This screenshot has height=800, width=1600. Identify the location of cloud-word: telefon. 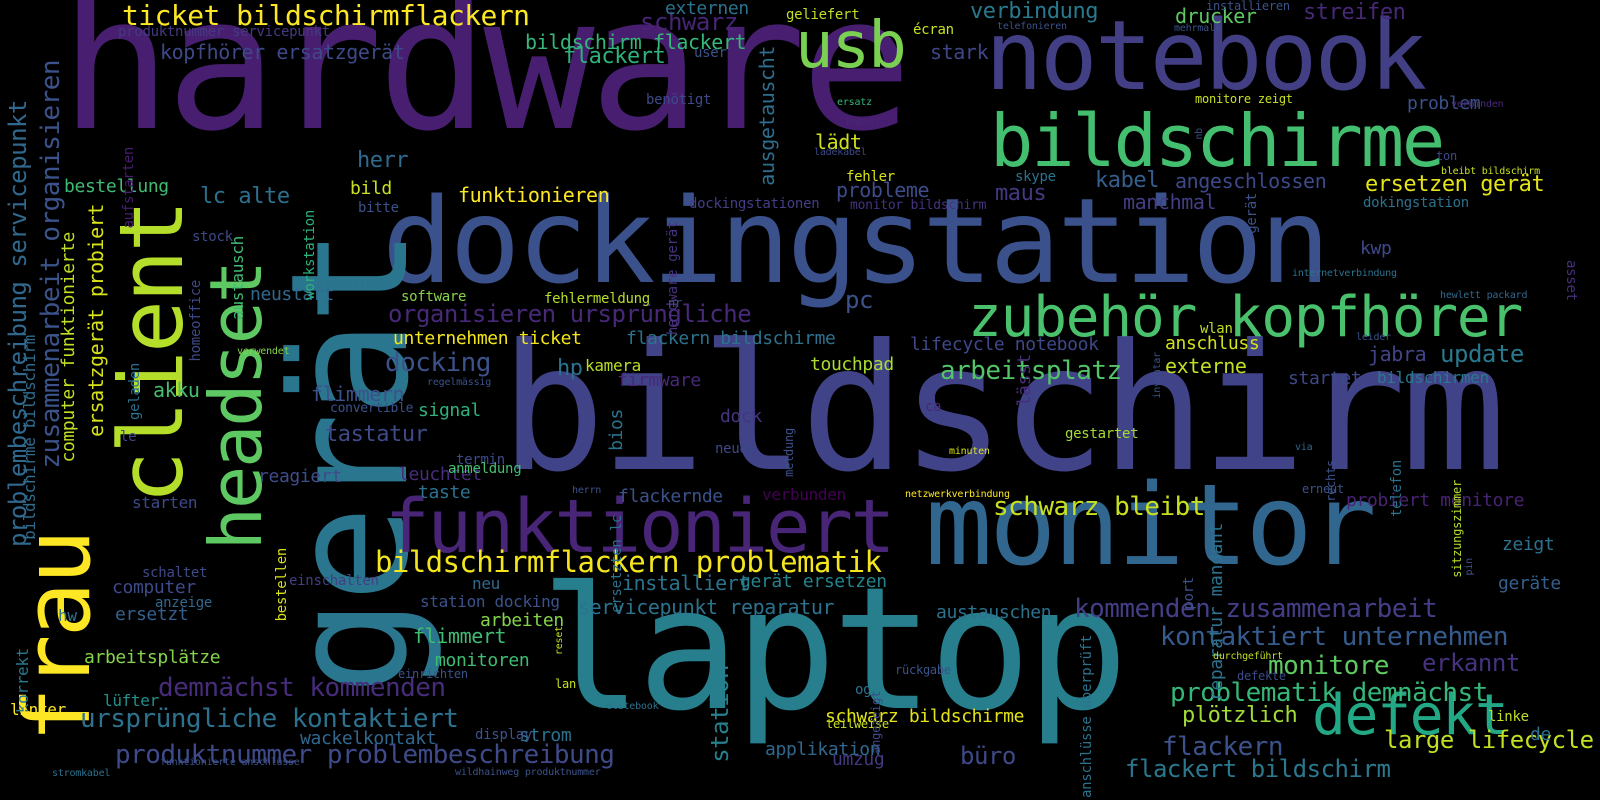
(1397, 489).